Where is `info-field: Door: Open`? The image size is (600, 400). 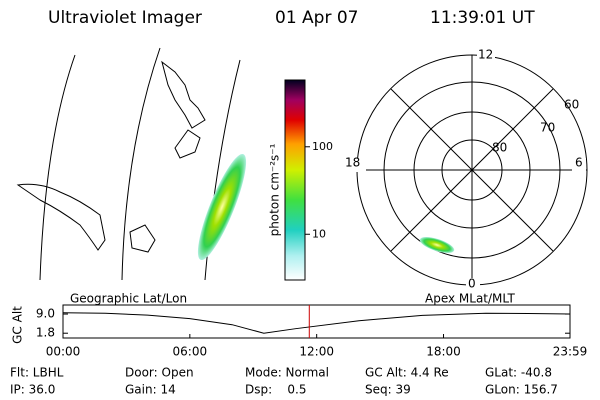 info-field: Door: Open is located at coordinates (159, 373).